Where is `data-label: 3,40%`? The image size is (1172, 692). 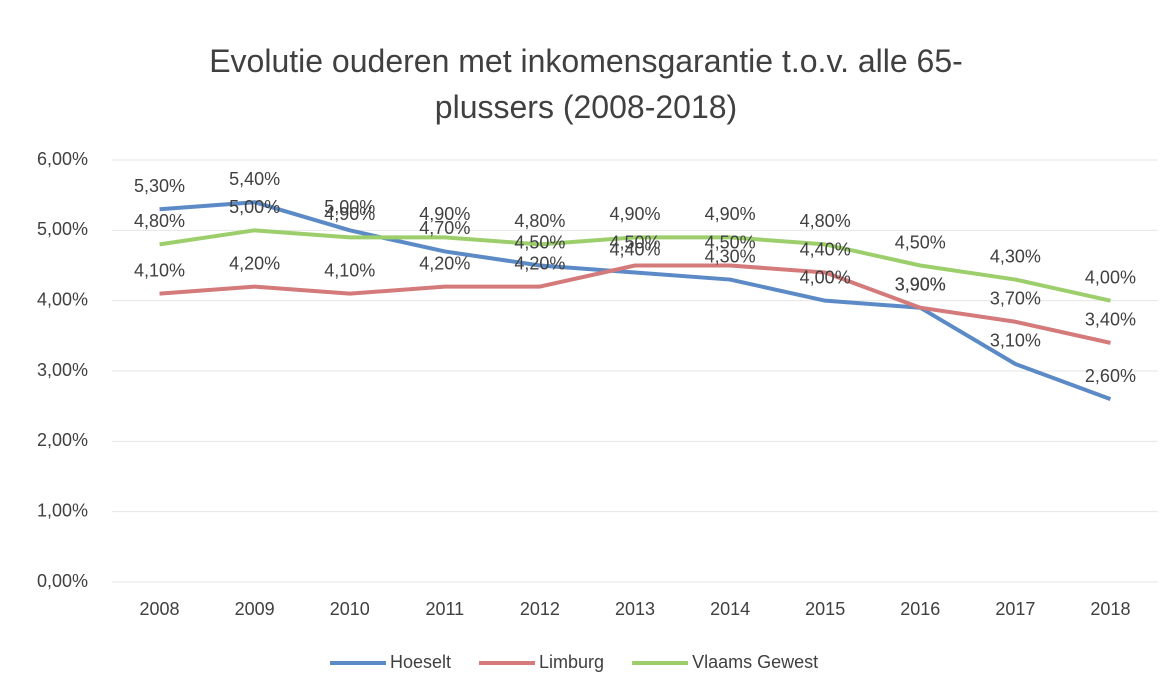
data-label: 3,40% is located at coordinates (1110, 320).